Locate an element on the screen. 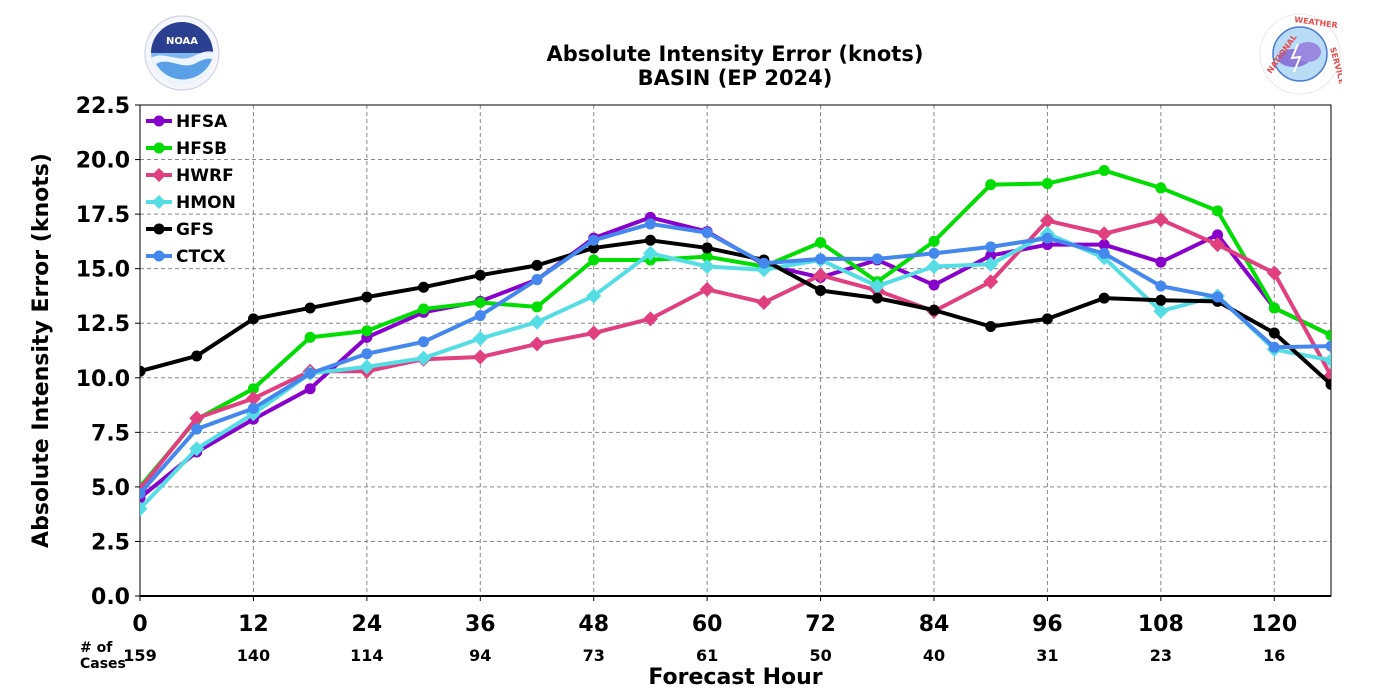 Image resolution: width=1400 pixels, height=700 pixels. legend-label: HMON is located at coordinates (206, 203).